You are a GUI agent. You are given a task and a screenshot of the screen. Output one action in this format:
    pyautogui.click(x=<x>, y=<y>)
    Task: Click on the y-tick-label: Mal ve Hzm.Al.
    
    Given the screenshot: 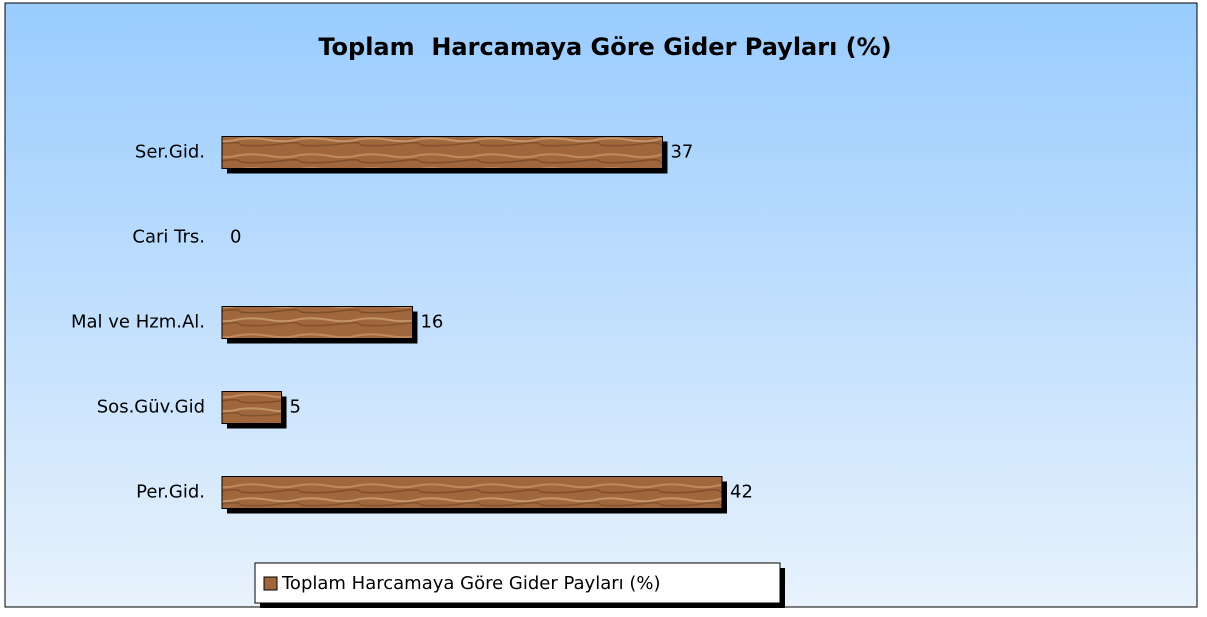 What is the action you would take?
    pyautogui.click(x=138, y=322)
    